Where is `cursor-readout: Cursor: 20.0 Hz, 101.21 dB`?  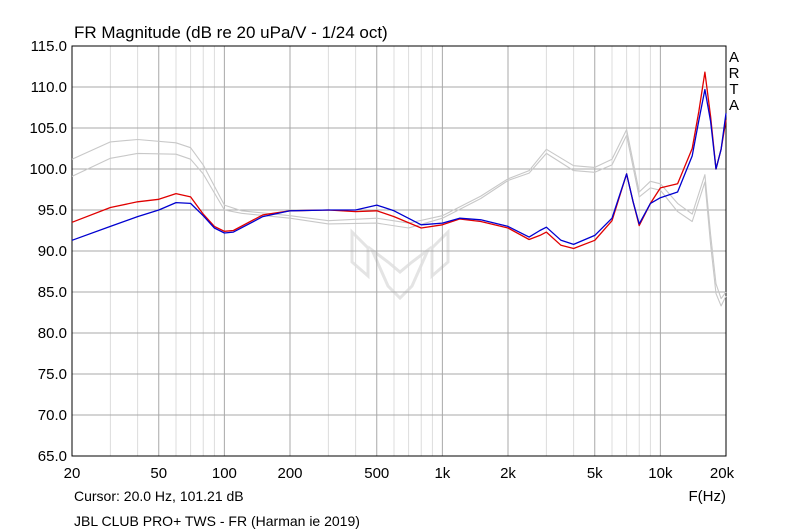 cursor-readout: Cursor: 20.0 Hz, 101.21 dB is located at coordinates (159, 496).